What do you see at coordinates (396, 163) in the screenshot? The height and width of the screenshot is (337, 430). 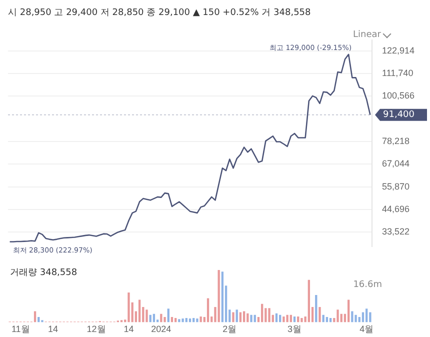 I see `y-tick-label: 67,044` at bounding box center [396, 163].